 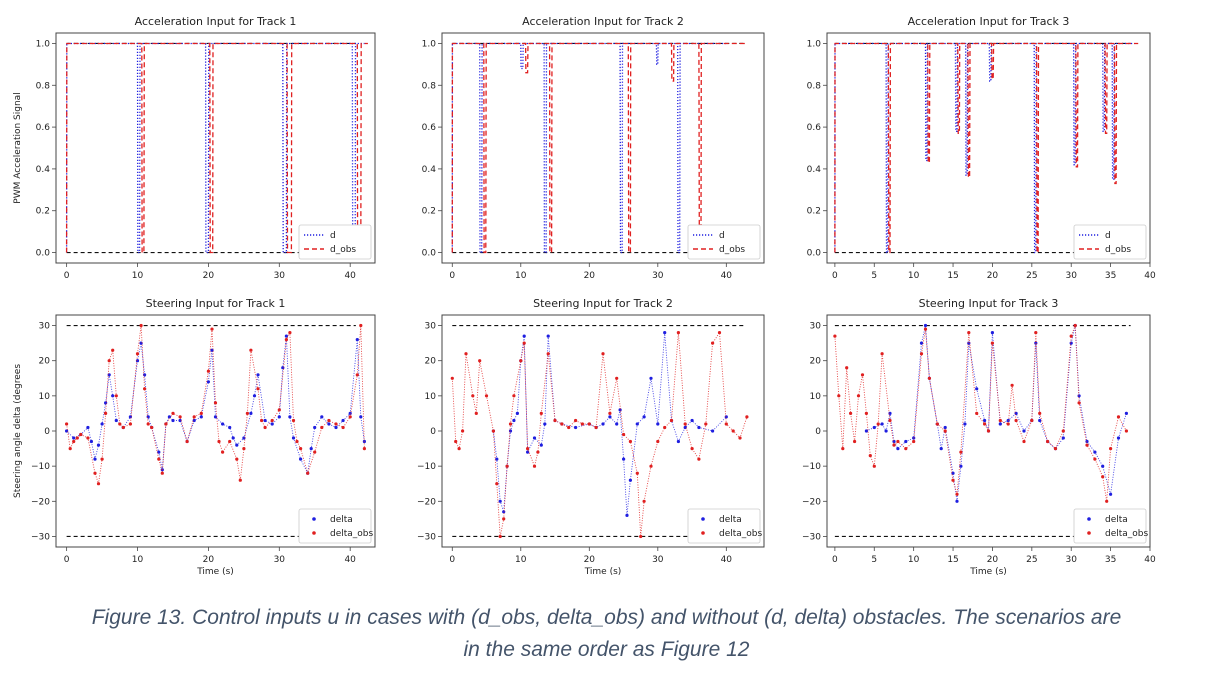 What do you see at coordinates (989, 303) in the screenshot?
I see `chart-title: Steering Input for Track 3` at bounding box center [989, 303].